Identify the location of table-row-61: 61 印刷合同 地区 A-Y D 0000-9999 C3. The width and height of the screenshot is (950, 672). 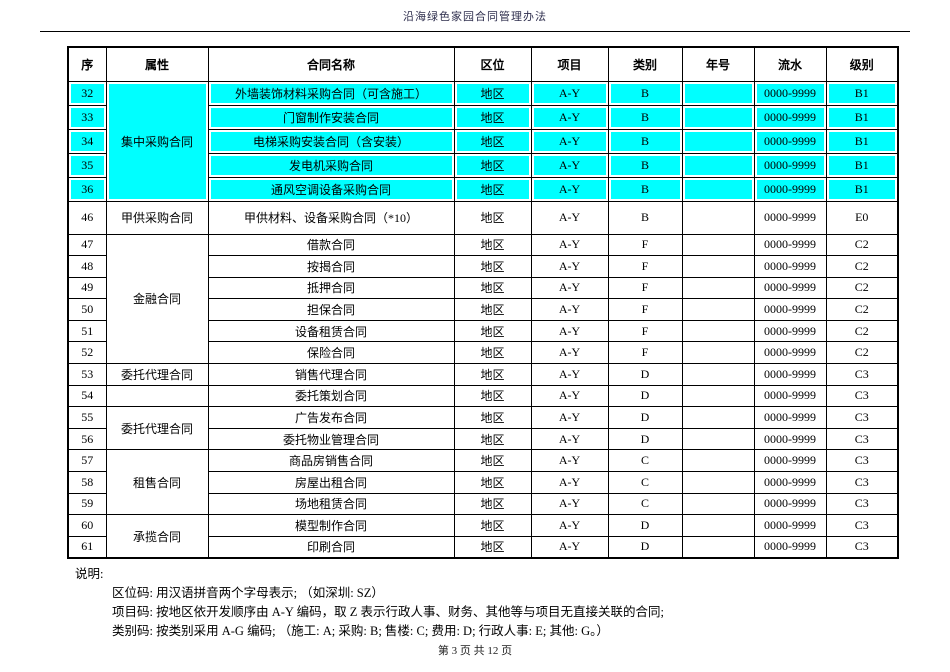
(483, 547).